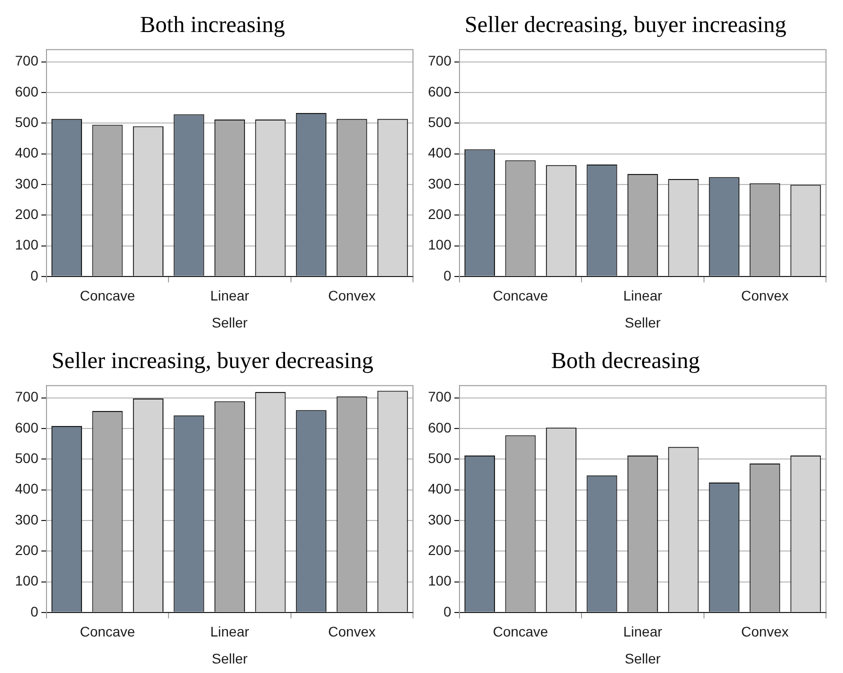  I want to click on chart-title: Seller increasing, buyer decreasing, so click(213, 360).